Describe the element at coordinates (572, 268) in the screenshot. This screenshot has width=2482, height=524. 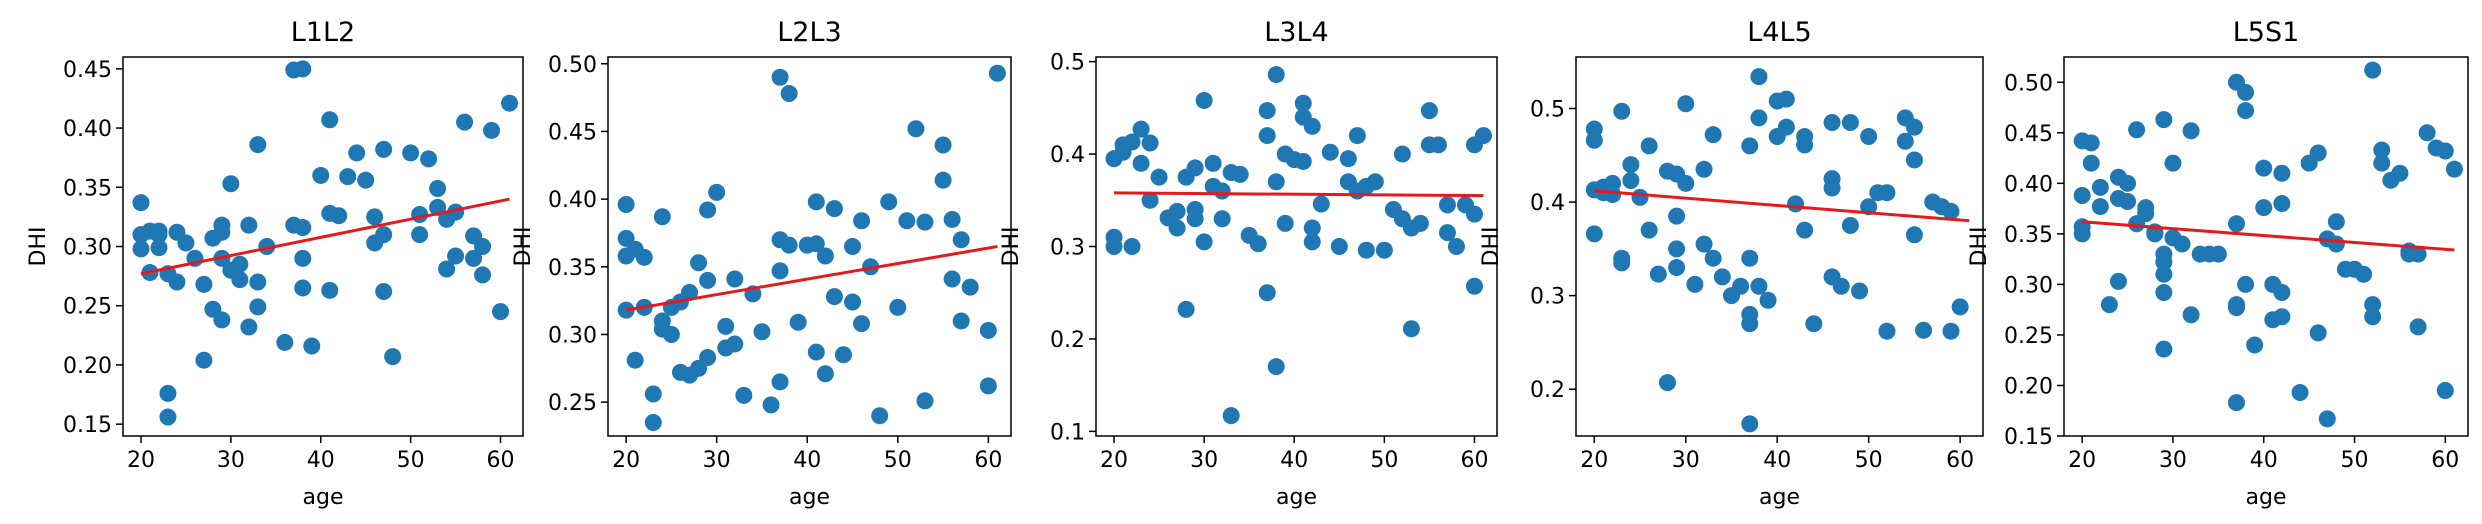
I see `y-tick-label: 0.35` at that location.